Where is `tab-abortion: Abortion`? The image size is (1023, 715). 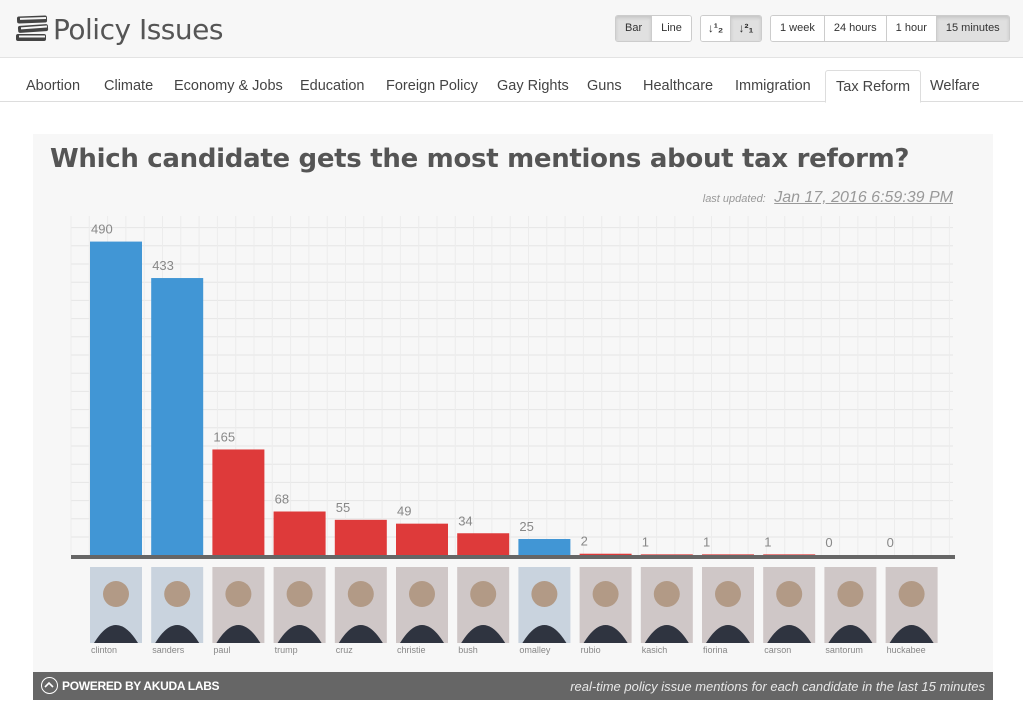 tab-abortion: Abortion is located at coordinates (53, 86).